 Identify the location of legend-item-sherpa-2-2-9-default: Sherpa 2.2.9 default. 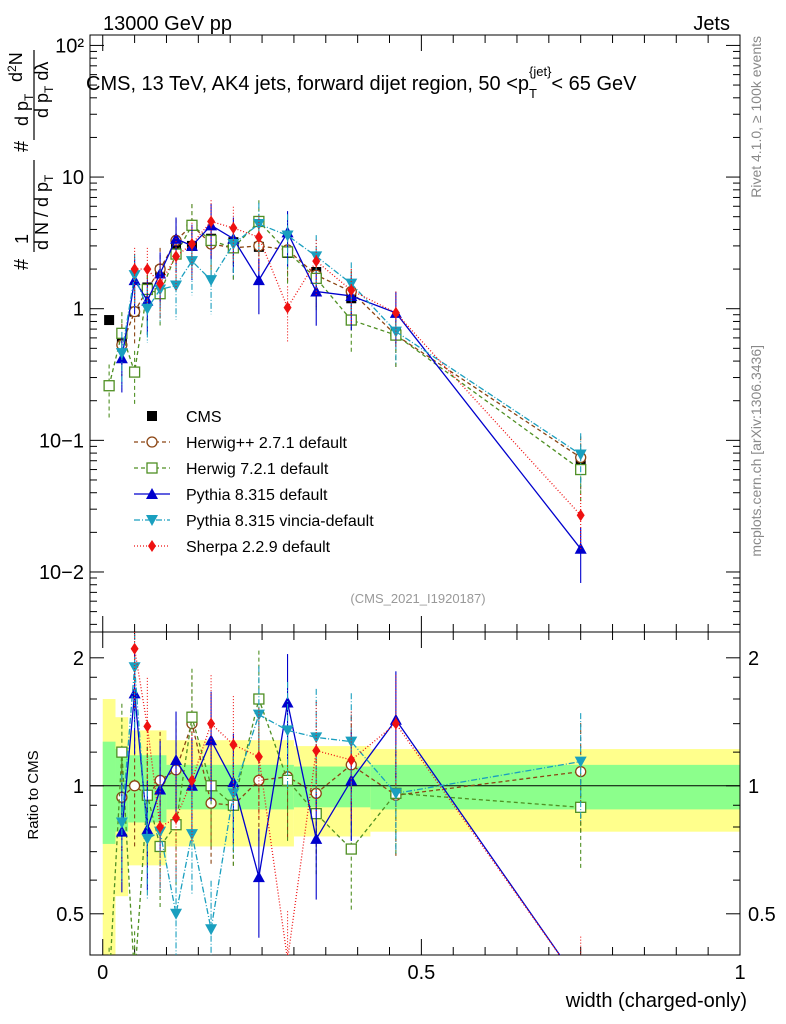
(232, 547).